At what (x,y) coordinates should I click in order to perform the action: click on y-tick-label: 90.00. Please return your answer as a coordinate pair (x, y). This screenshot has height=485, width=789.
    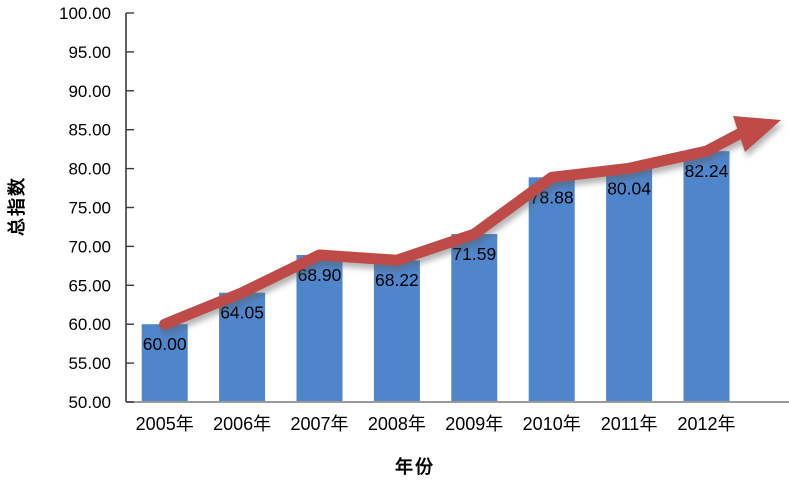
    Looking at the image, I should click on (89, 91).